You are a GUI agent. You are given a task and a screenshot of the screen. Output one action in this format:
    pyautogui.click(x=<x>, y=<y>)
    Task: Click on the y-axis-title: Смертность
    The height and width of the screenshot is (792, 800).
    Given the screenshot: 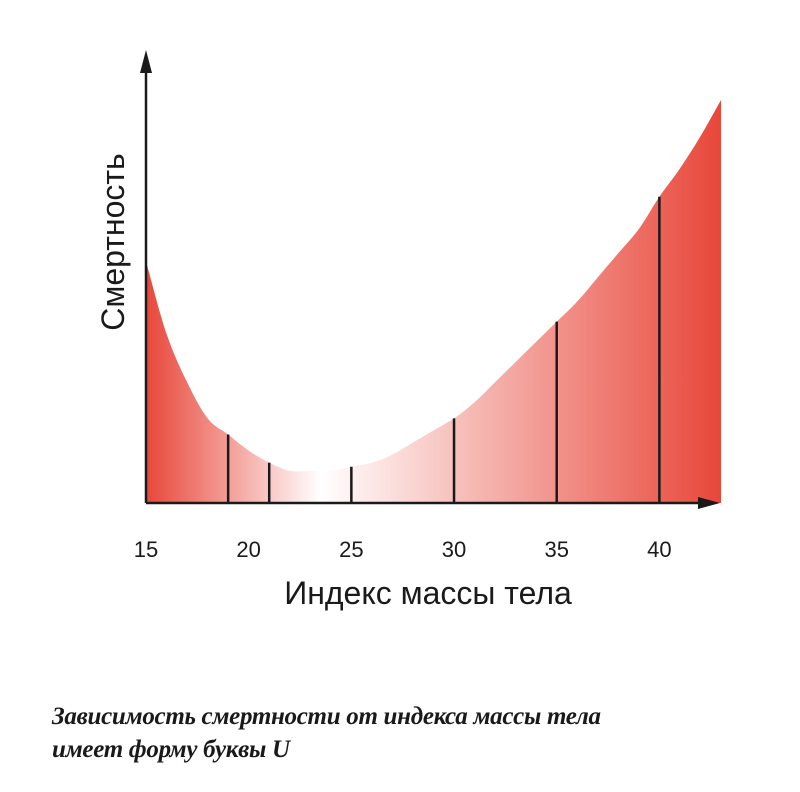 What is the action you would take?
    pyautogui.click(x=113, y=241)
    